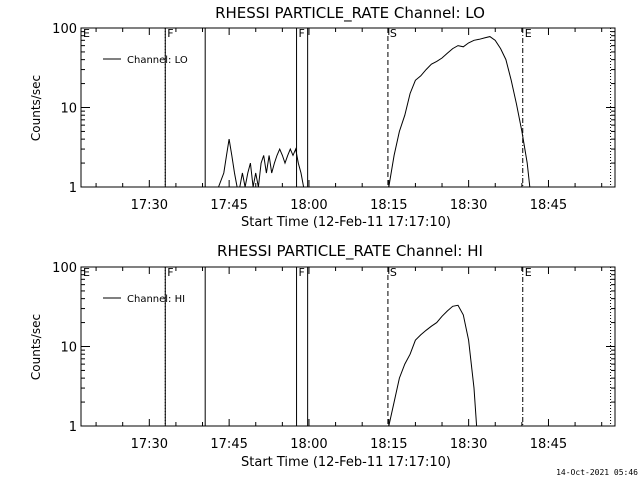 Image resolution: width=640 pixels, height=480 pixels. Describe the element at coordinates (157, 60) in the screenshot. I see `legend-label: Channel: LO` at that location.